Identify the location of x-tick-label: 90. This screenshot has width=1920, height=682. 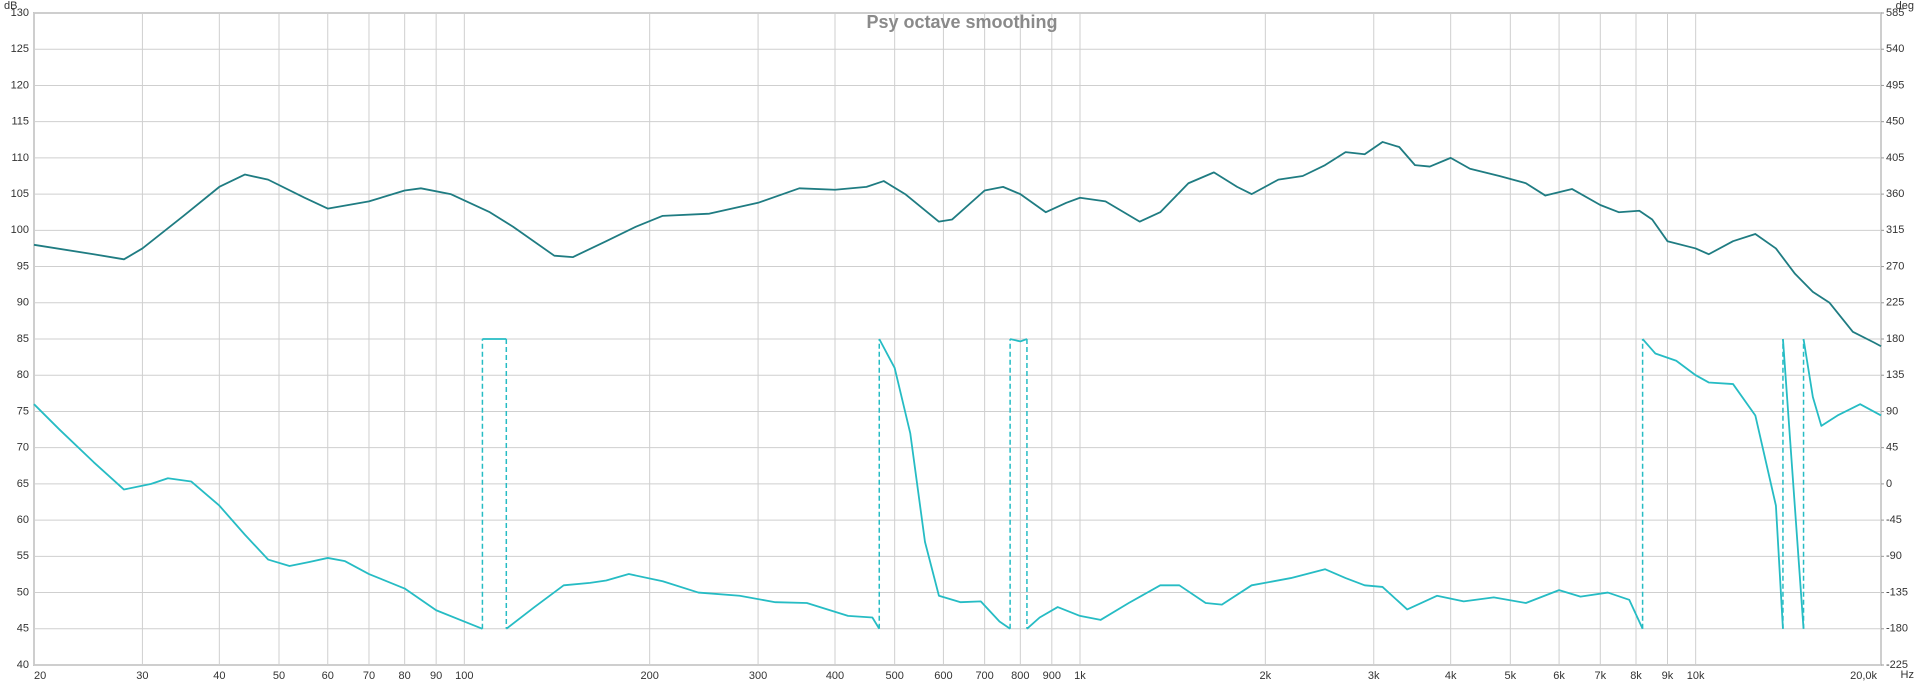
(436, 676).